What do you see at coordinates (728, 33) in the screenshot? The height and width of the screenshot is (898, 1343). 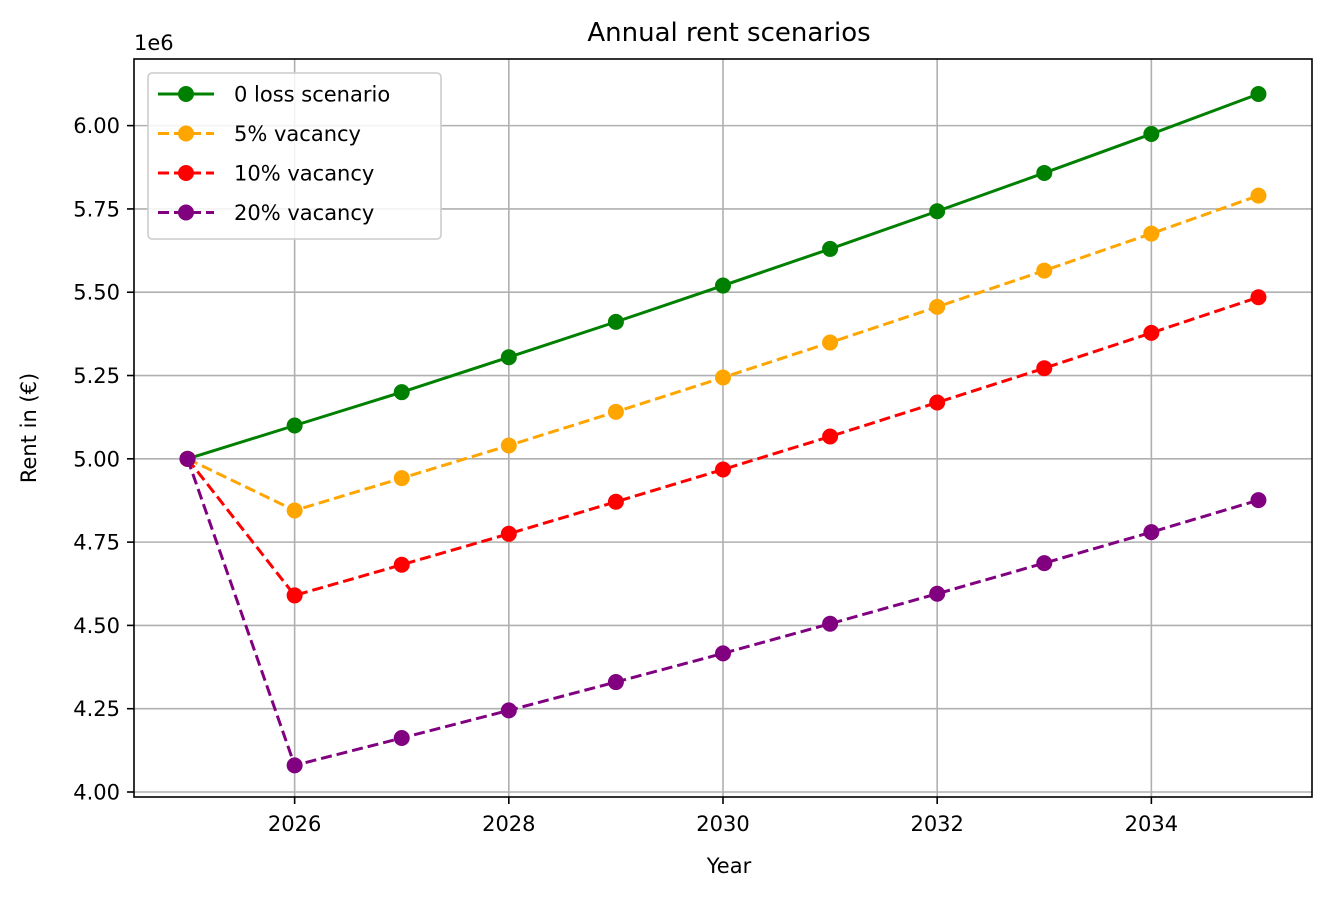 I see `chart-title: Annual rent scenarios` at bounding box center [728, 33].